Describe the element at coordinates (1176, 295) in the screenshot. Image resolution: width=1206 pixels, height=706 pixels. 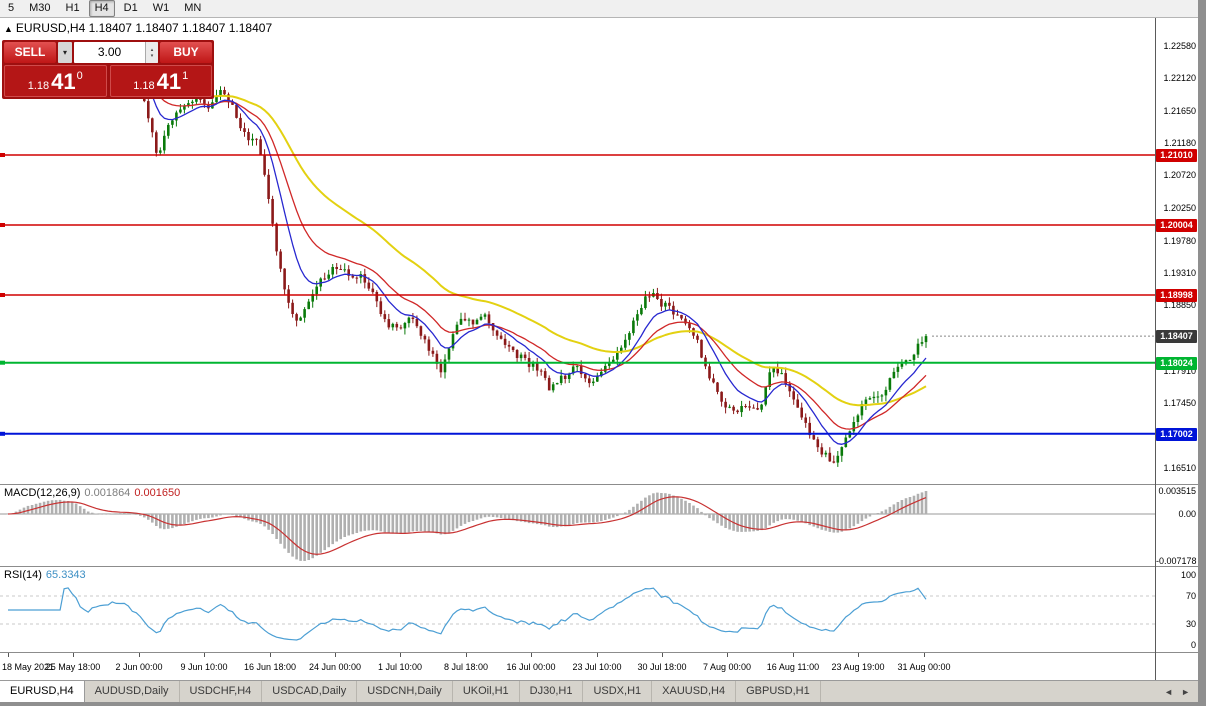
I see `price-badge-1.18998: 1.18998` at that location.